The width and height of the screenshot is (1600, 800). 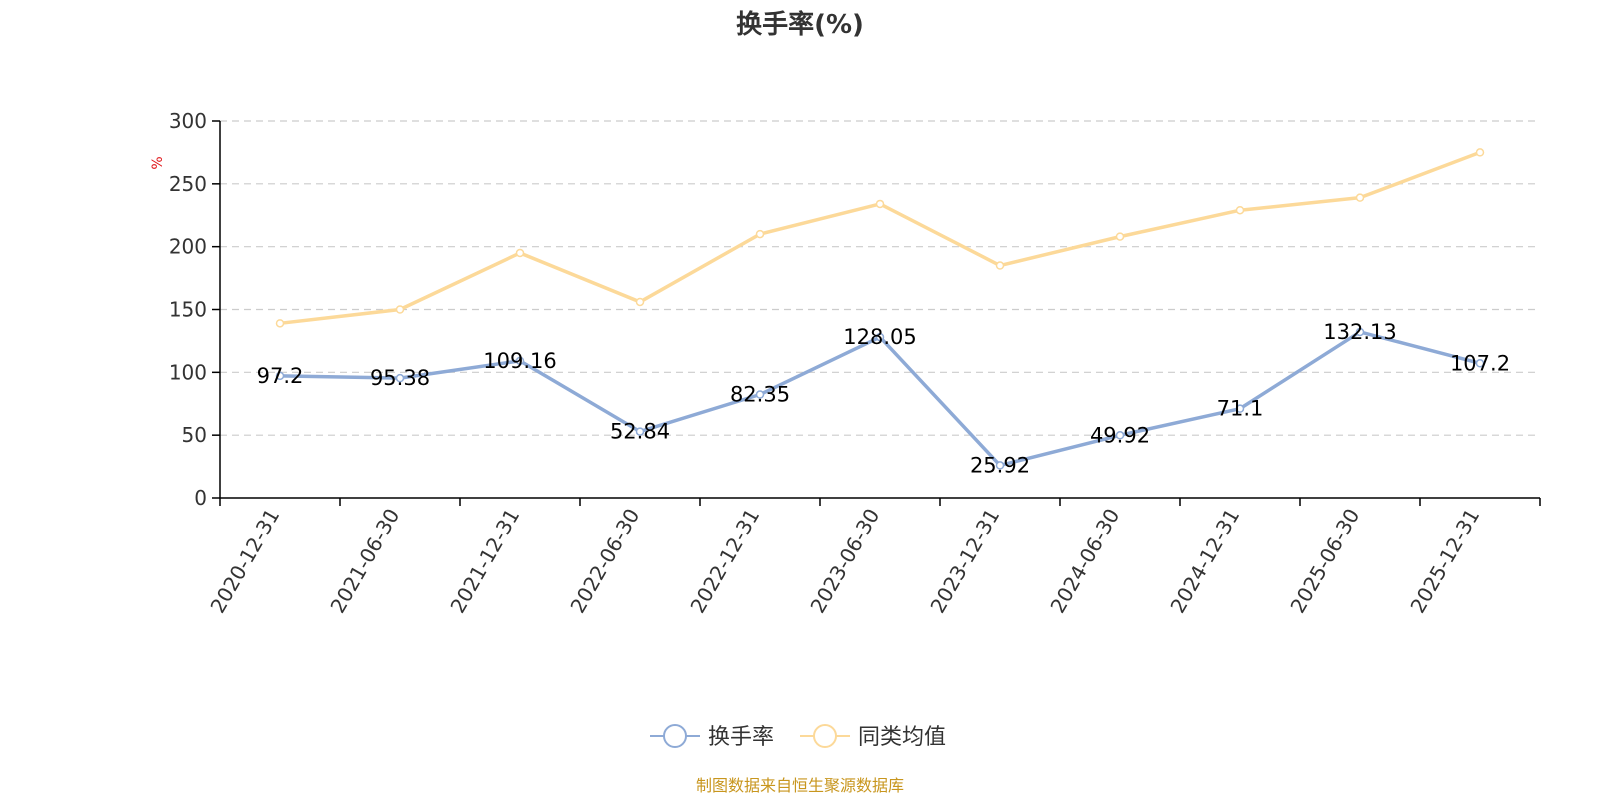 What do you see at coordinates (724, 561) in the screenshot?
I see `x-tick-label: 2022-12-31` at bounding box center [724, 561].